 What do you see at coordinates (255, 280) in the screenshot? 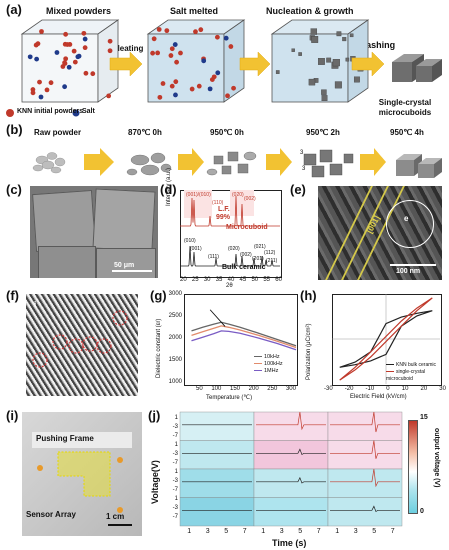
I see `xrd-xtick: 50` at bounding box center [255, 280].